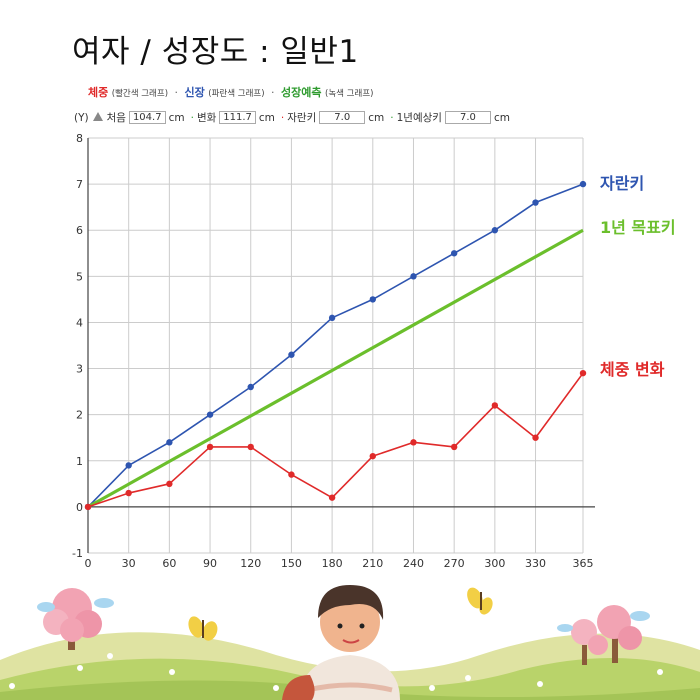 The width and height of the screenshot is (700, 700). What do you see at coordinates (501, 117) in the screenshot?
I see `expected-unit: cm` at bounding box center [501, 117].